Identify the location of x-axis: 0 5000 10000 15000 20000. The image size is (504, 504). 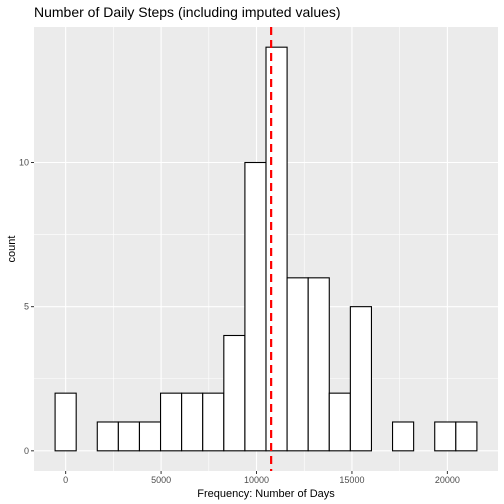
(261, 478).